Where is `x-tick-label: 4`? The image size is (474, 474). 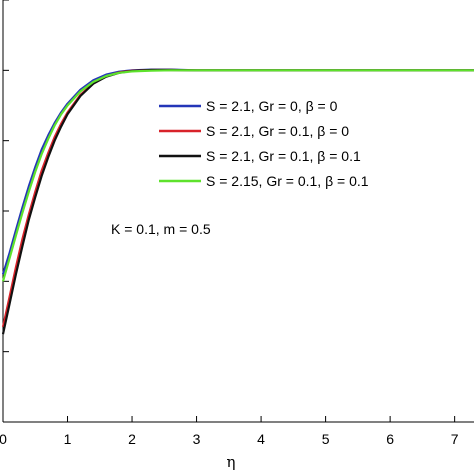
x-tick-label: 4 is located at coordinates (261, 439).